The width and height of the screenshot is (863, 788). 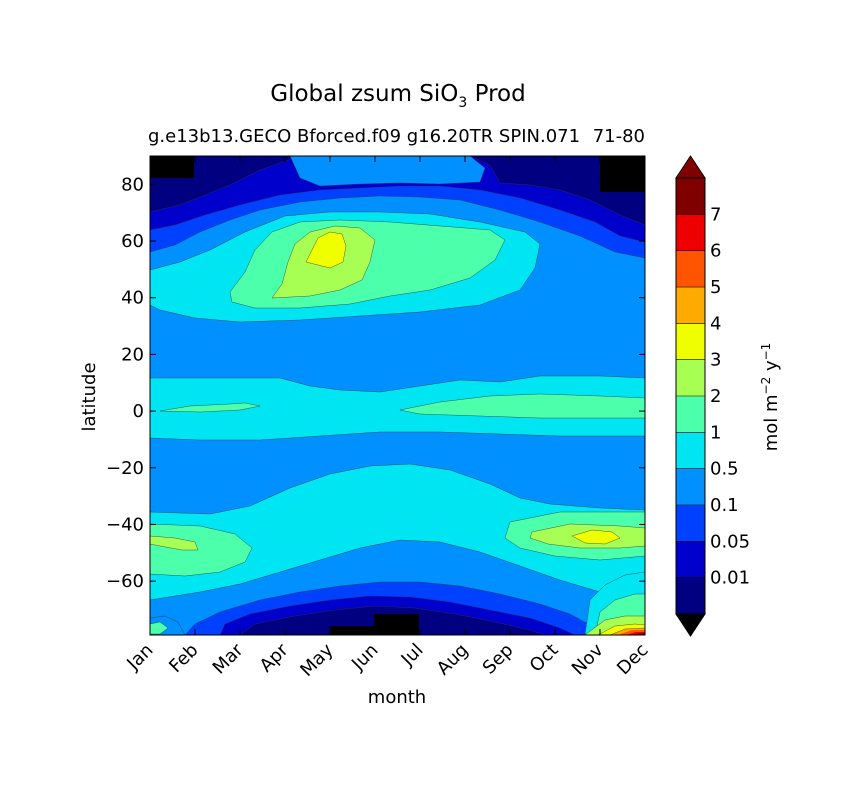 What do you see at coordinates (228, 658) in the screenshot?
I see `x-tick-label: Mar` at bounding box center [228, 658].